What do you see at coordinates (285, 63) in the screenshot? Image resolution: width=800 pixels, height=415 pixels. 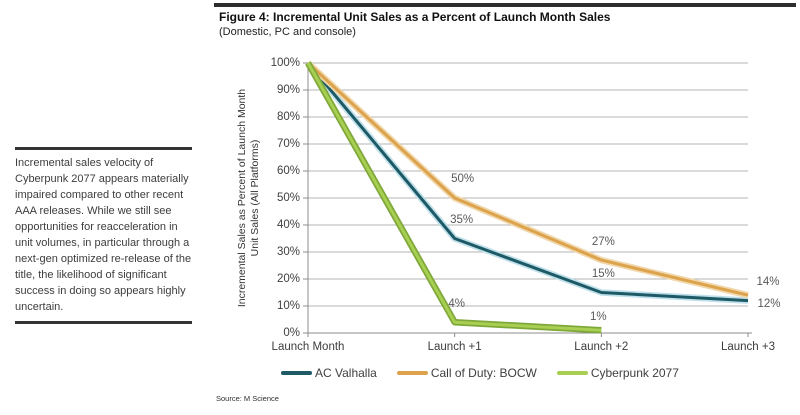 I see `y-tick-label: 100%` at bounding box center [285, 63].